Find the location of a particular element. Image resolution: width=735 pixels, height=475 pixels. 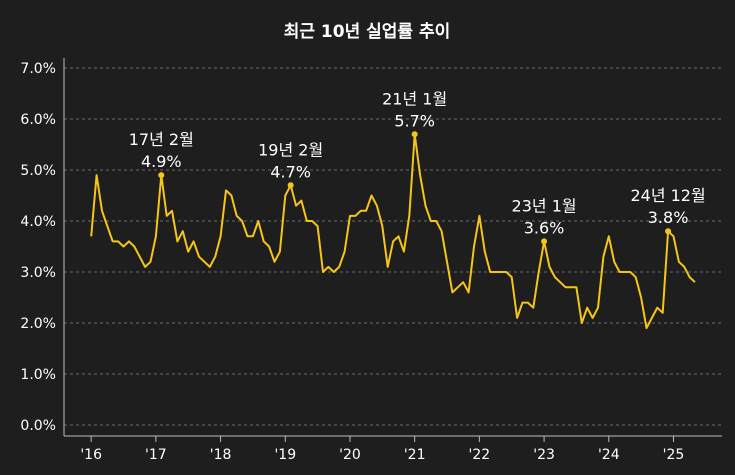

x-axis-ticks: '16 '17 '18 '19 '20 '21 '22 '23 '24 '25 is located at coordinates (382, 449).